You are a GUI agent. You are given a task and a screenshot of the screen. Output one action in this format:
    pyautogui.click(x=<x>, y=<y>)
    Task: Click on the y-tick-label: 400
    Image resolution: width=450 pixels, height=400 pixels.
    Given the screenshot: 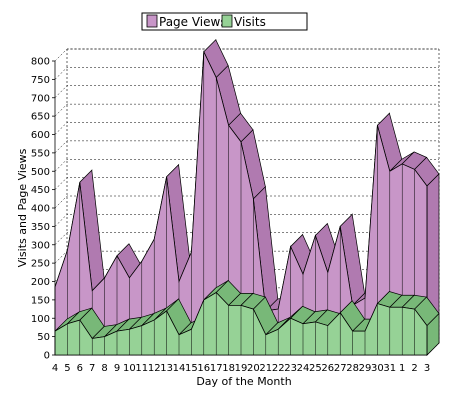 What is the action you would take?
    pyautogui.click(x=40, y=209)
    